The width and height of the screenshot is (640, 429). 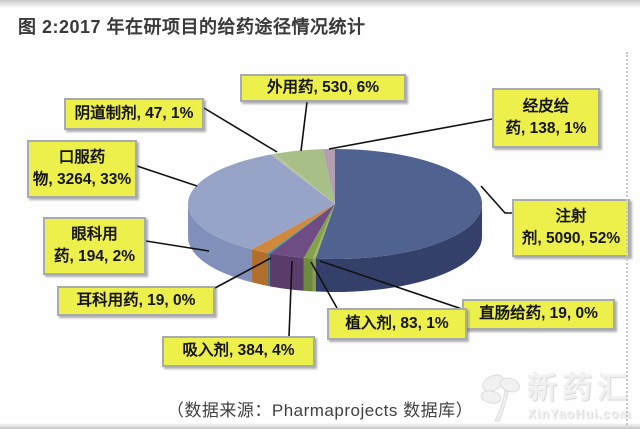 I want to click on flower-logo-icon, so click(x=500, y=398).